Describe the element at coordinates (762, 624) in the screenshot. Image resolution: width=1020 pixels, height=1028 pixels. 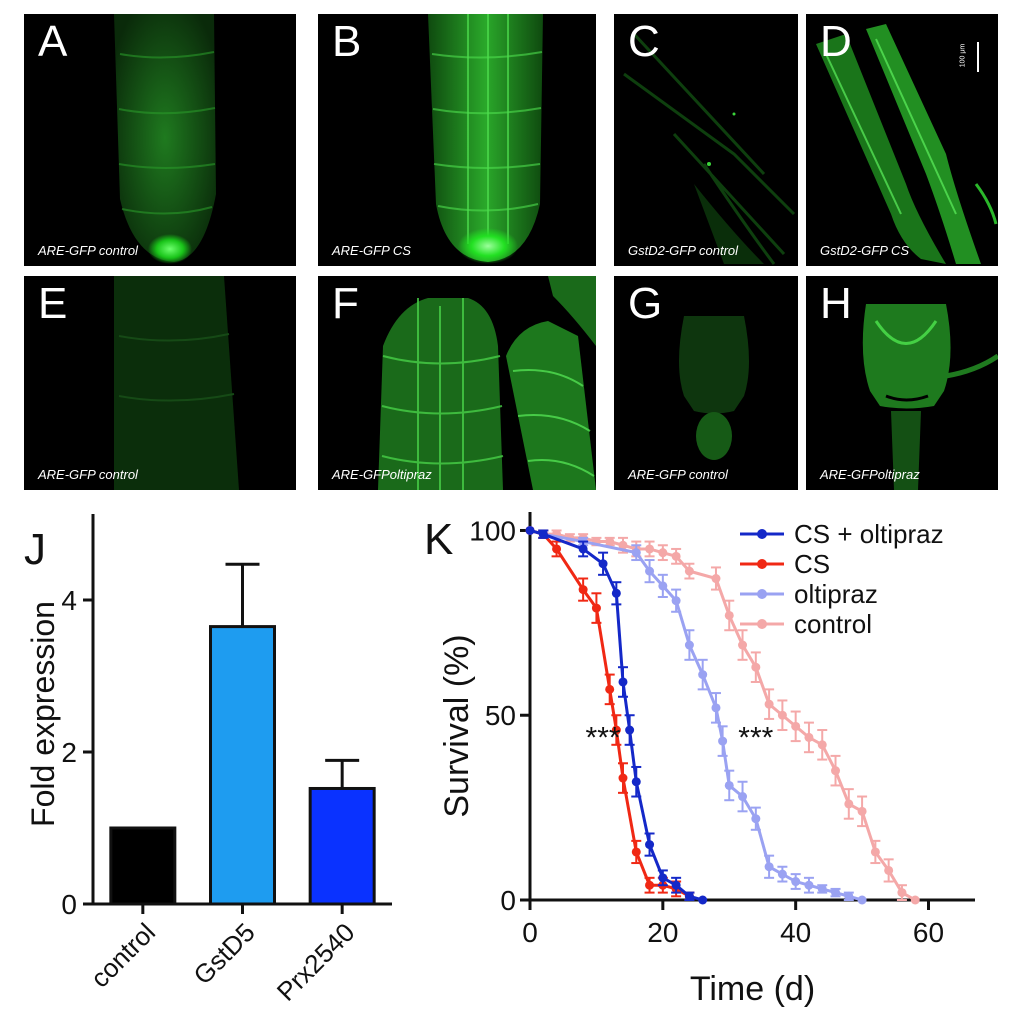
I see `legend-marker-control` at that location.